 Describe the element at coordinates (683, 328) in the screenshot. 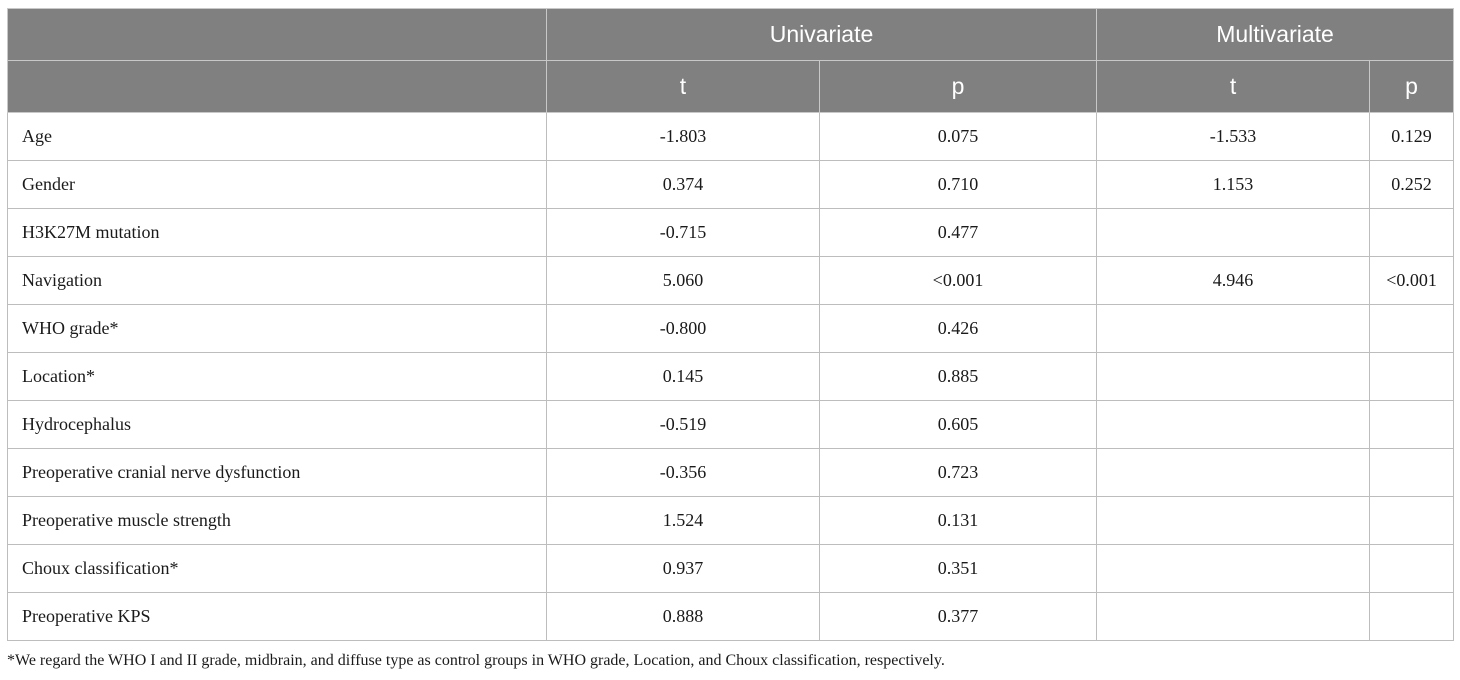

I see `univariate-t-cell: -0.800` at that location.